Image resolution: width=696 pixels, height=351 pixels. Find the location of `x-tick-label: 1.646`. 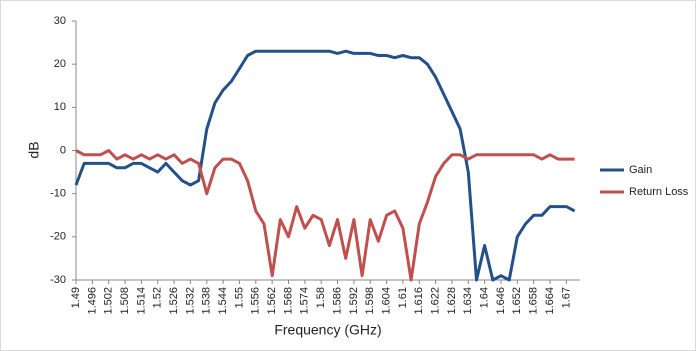

x-tick-label: 1.646 is located at coordinates (501, 301).